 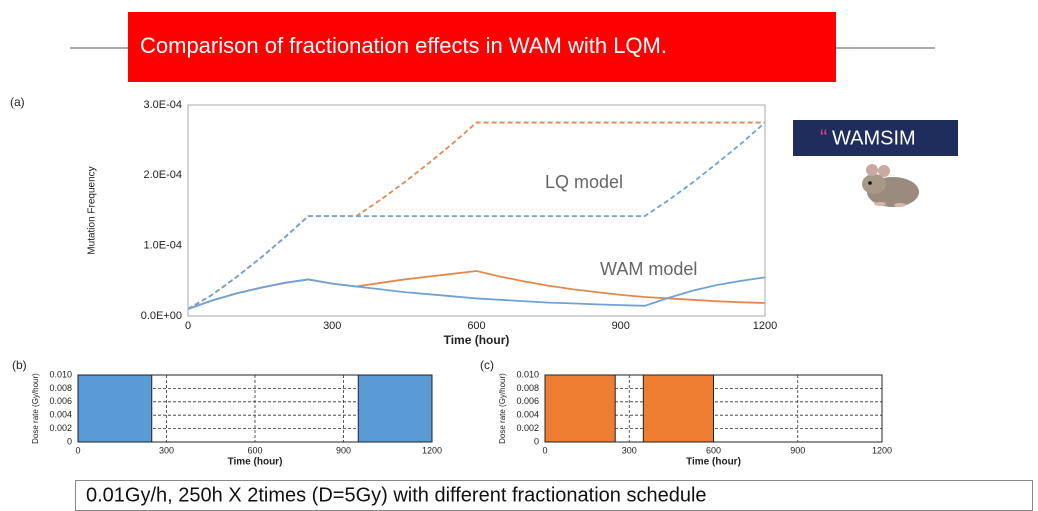 What do you see at coordinates (890, 185) in the screenshot?
I see `mouse-icon` at bounding box center [890, 185].